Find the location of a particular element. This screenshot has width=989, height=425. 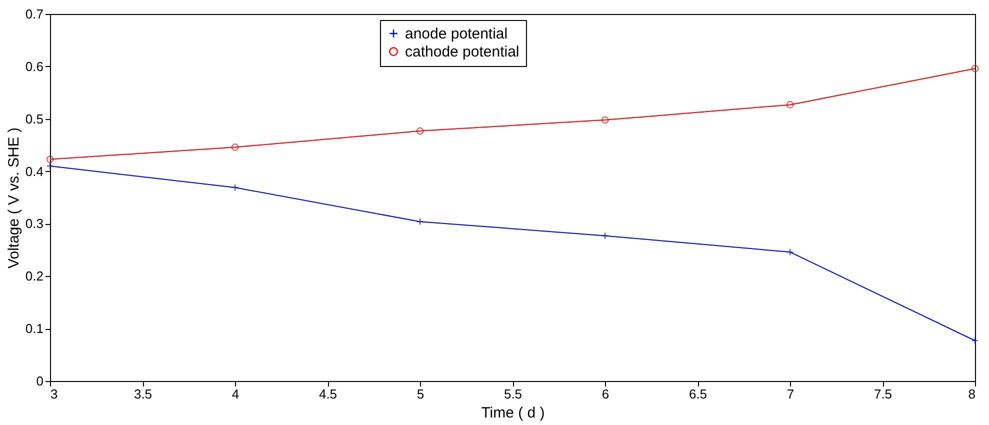

y-tick-label: 0.3 is located at coordinates (34, 224).